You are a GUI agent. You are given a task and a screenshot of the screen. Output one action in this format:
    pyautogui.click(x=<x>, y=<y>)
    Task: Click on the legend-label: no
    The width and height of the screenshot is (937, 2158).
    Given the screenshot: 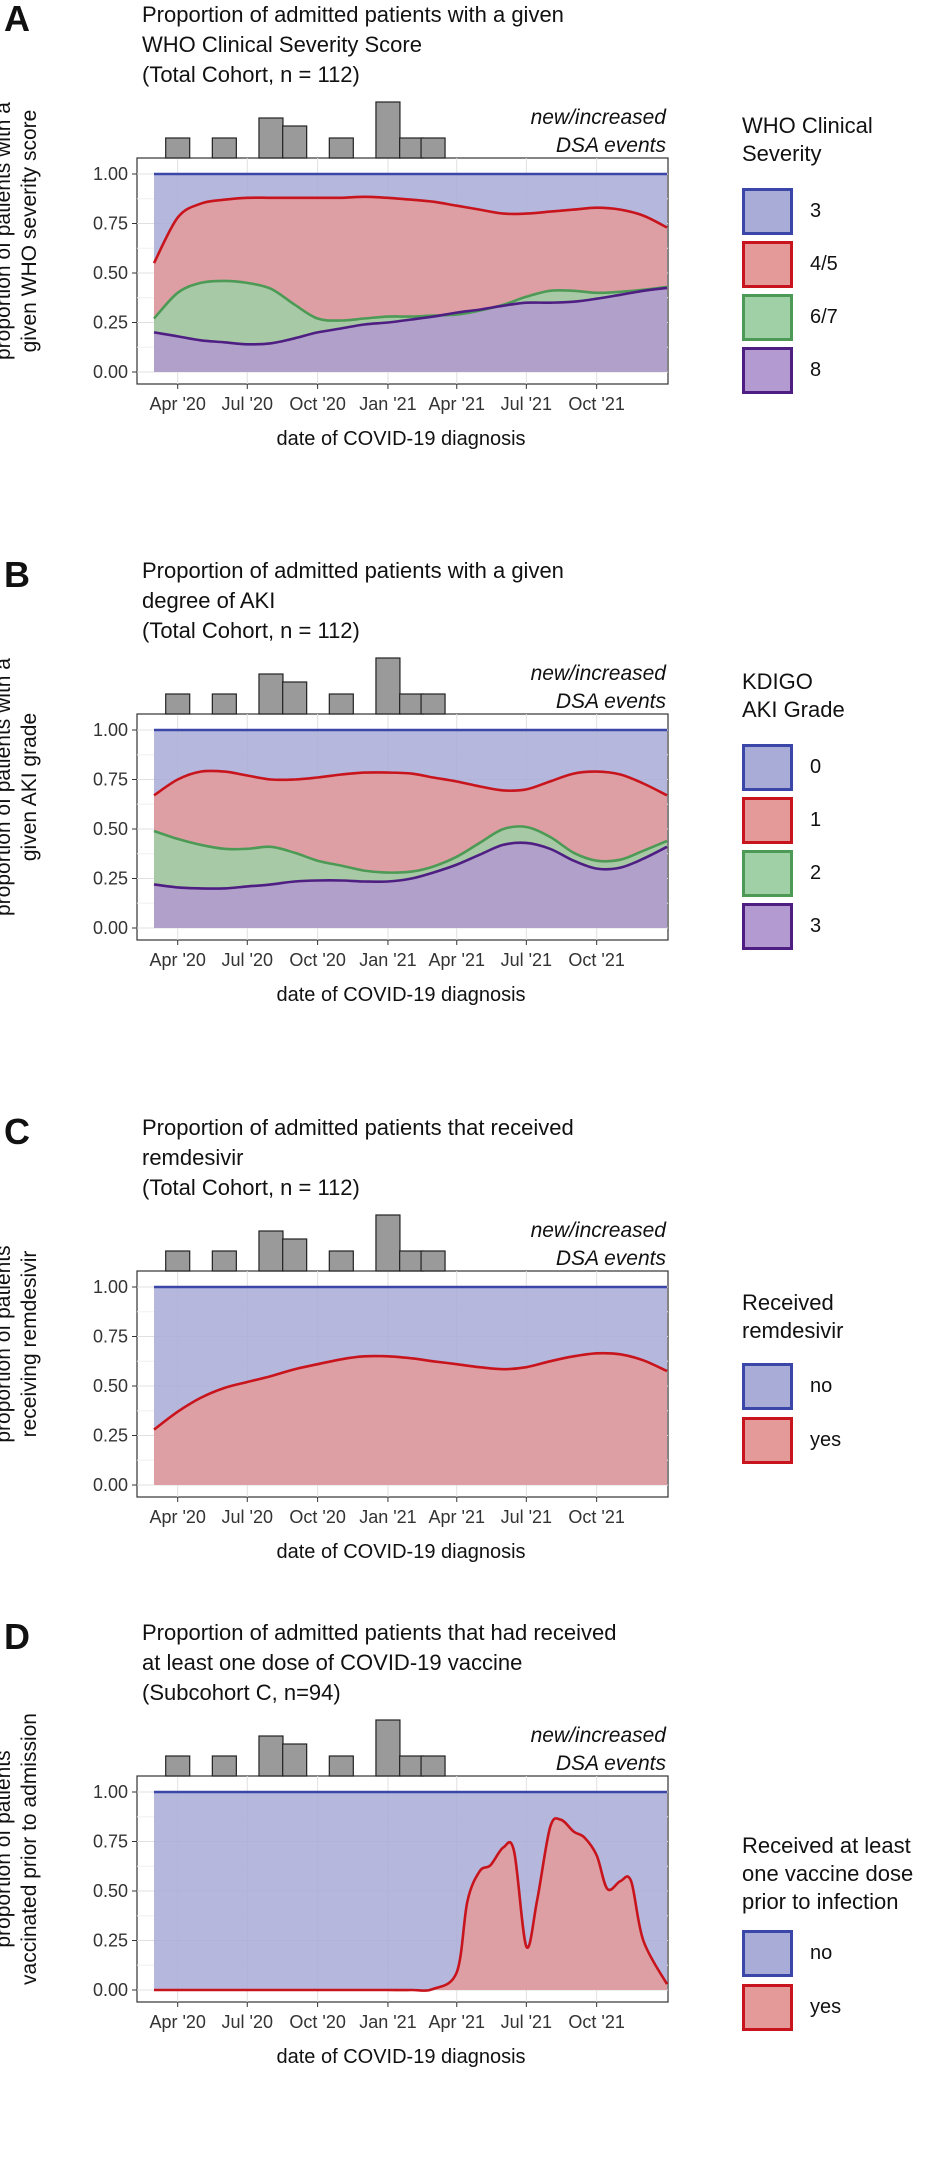 What is the action you would take?
    pyautogui.click(x=821, y=1386)
    